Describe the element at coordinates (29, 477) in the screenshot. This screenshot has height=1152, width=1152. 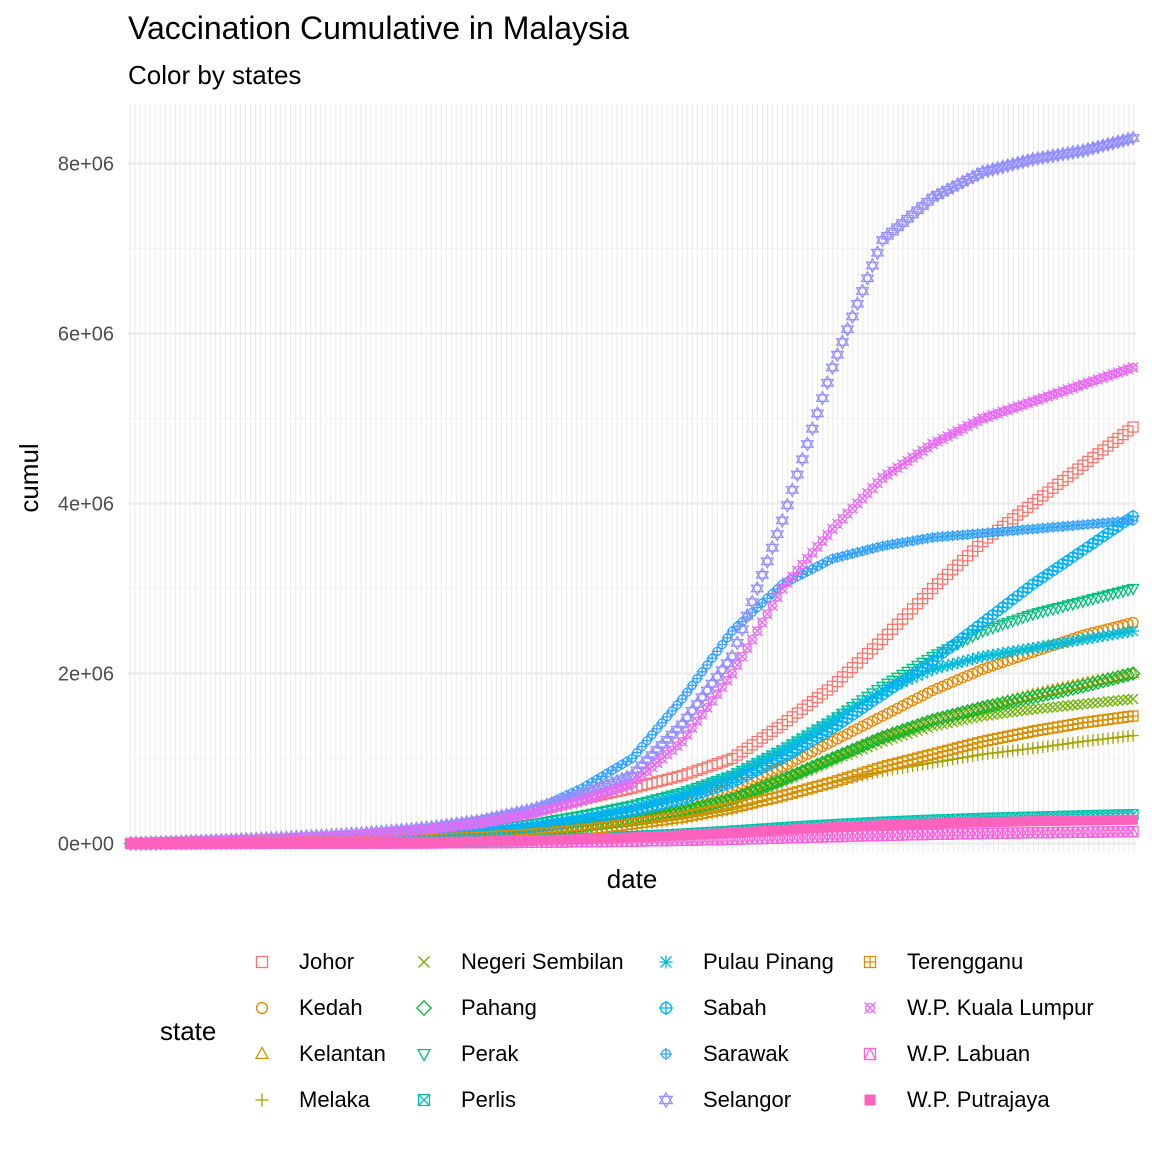
I see `y-axis-title: cumul` at that location.